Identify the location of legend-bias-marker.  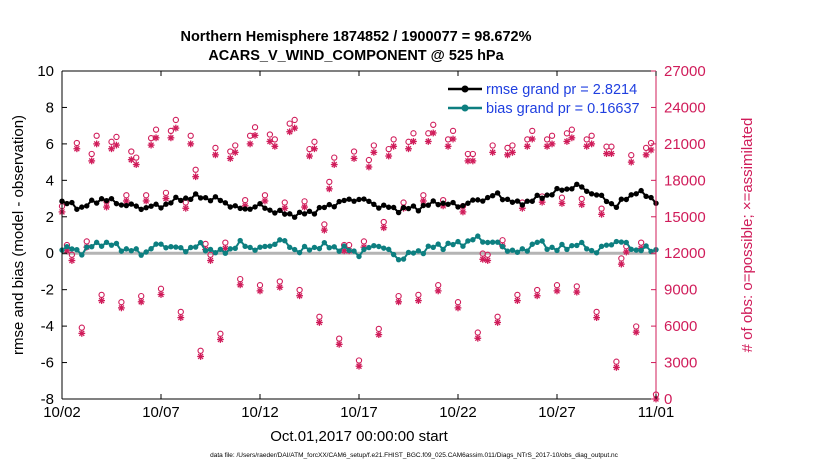
(465, 108).